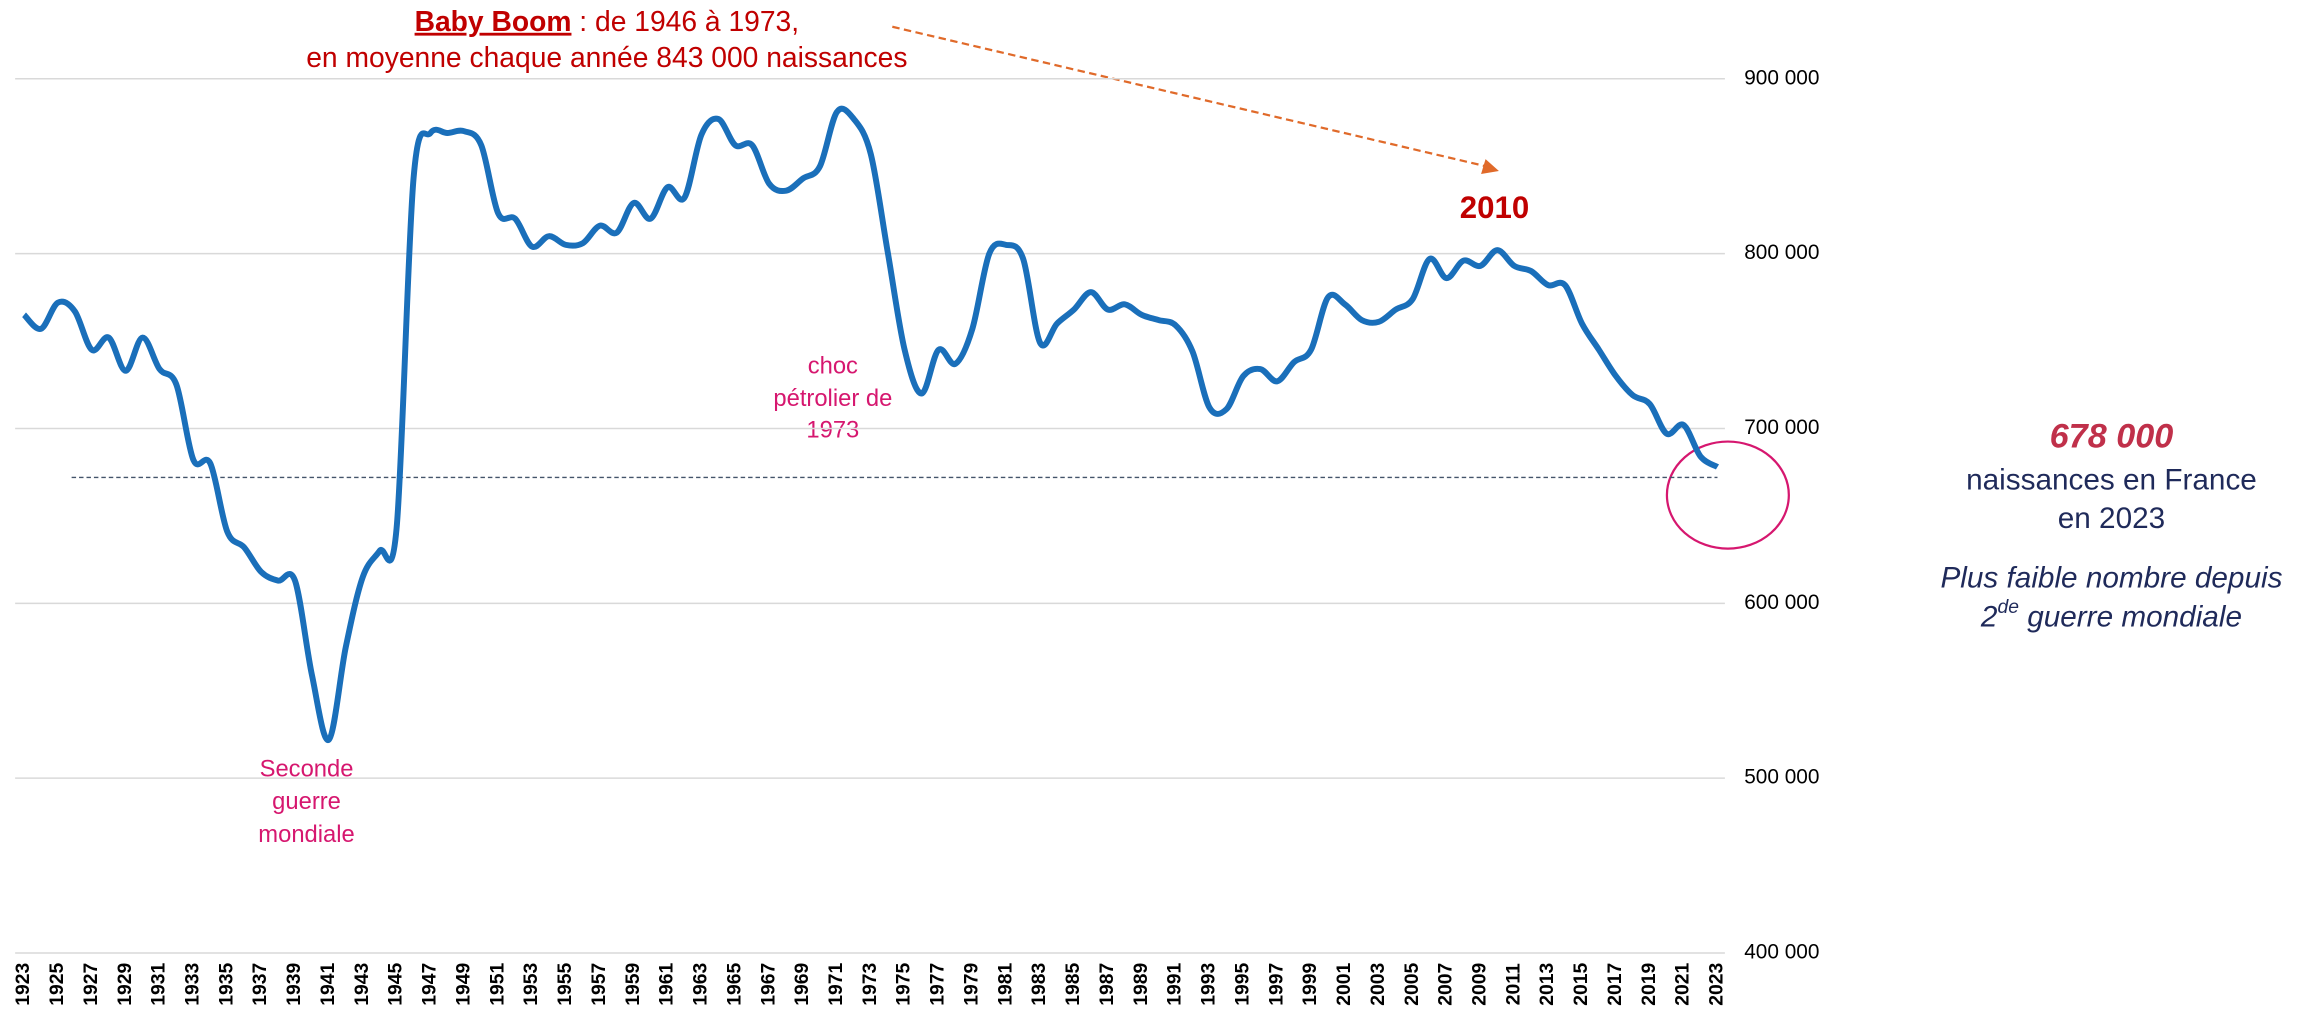 Image resolution: width=2305 pixels, height=1011 pixels. I want to click on x-tick-label: 2013, so click(1547, 984).